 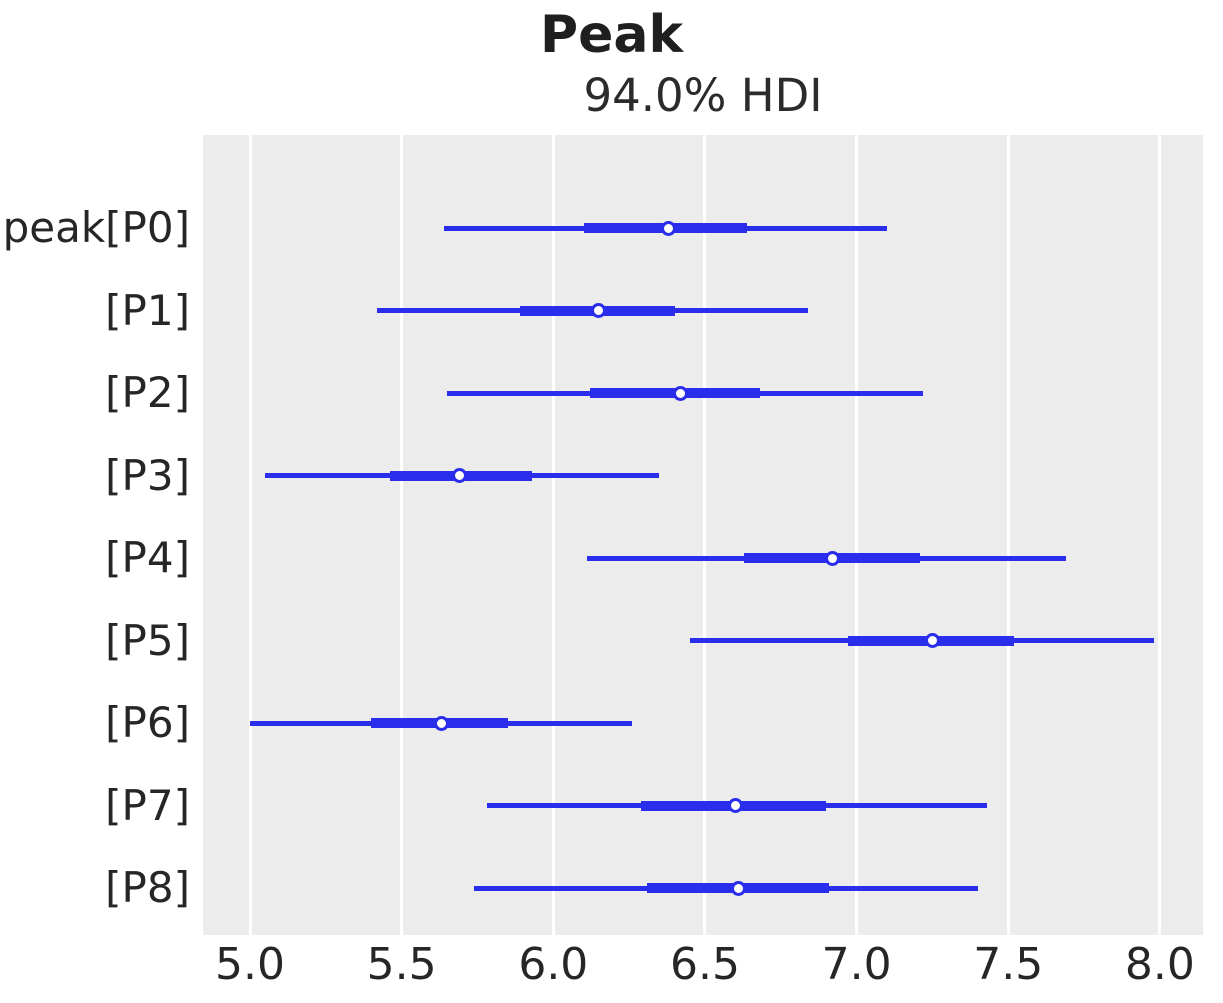 What do you see at coordinates (147, 310) in the screenshot?
I see `row-label: [P1]` at bounding box center [147, 310].